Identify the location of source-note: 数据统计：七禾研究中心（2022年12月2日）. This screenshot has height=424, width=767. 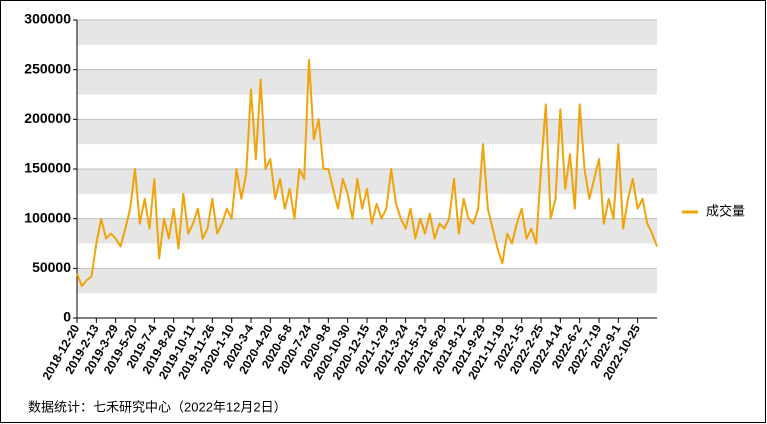
(157, 406).